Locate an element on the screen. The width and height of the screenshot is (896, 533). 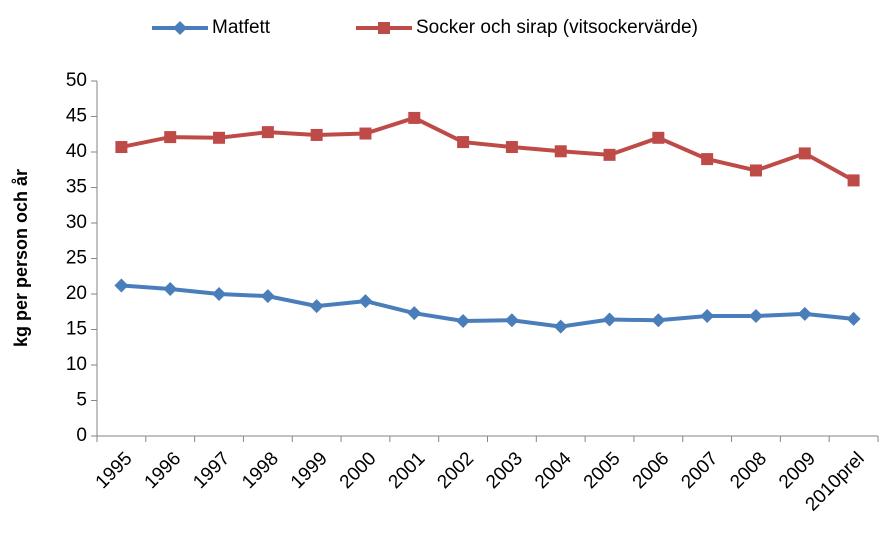
y-tick-label: 5 is located at coordinates (81, 400).